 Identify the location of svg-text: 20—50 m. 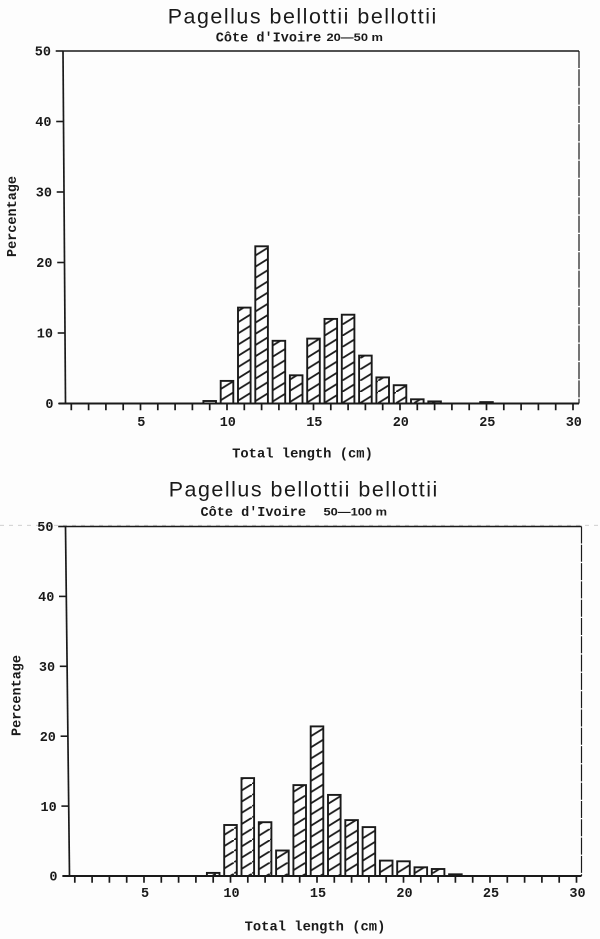
(355, 38).